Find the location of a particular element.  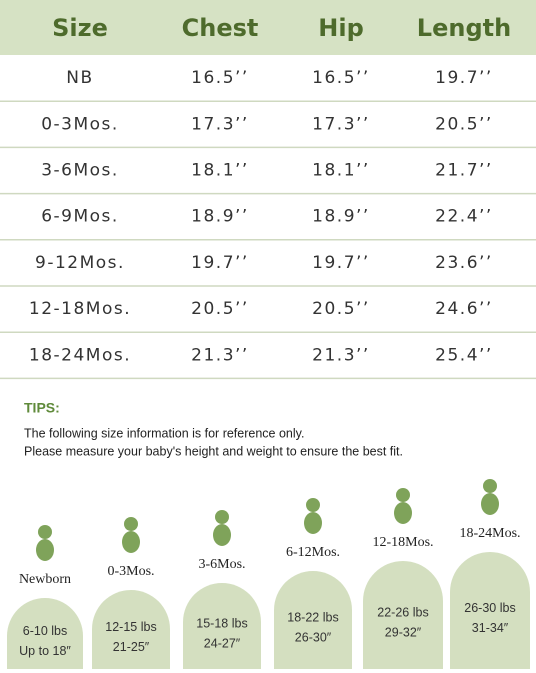

table-cell: 18-24Mos. is located at coordinates (80, 355).